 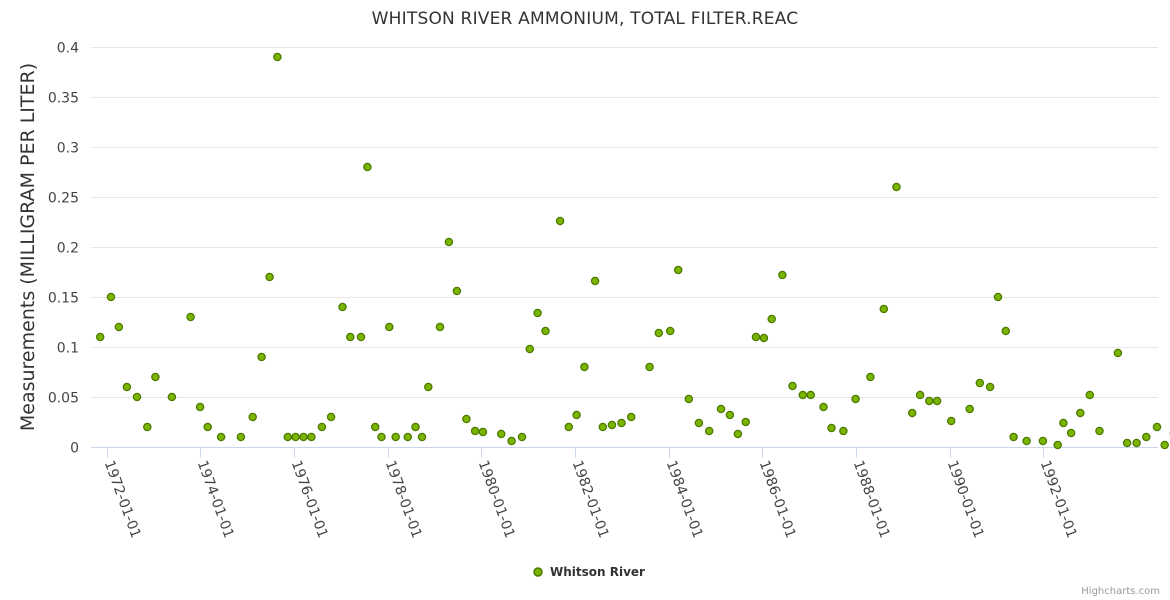 I want to click on legend: Whitson River, so click(x=589, y=572).